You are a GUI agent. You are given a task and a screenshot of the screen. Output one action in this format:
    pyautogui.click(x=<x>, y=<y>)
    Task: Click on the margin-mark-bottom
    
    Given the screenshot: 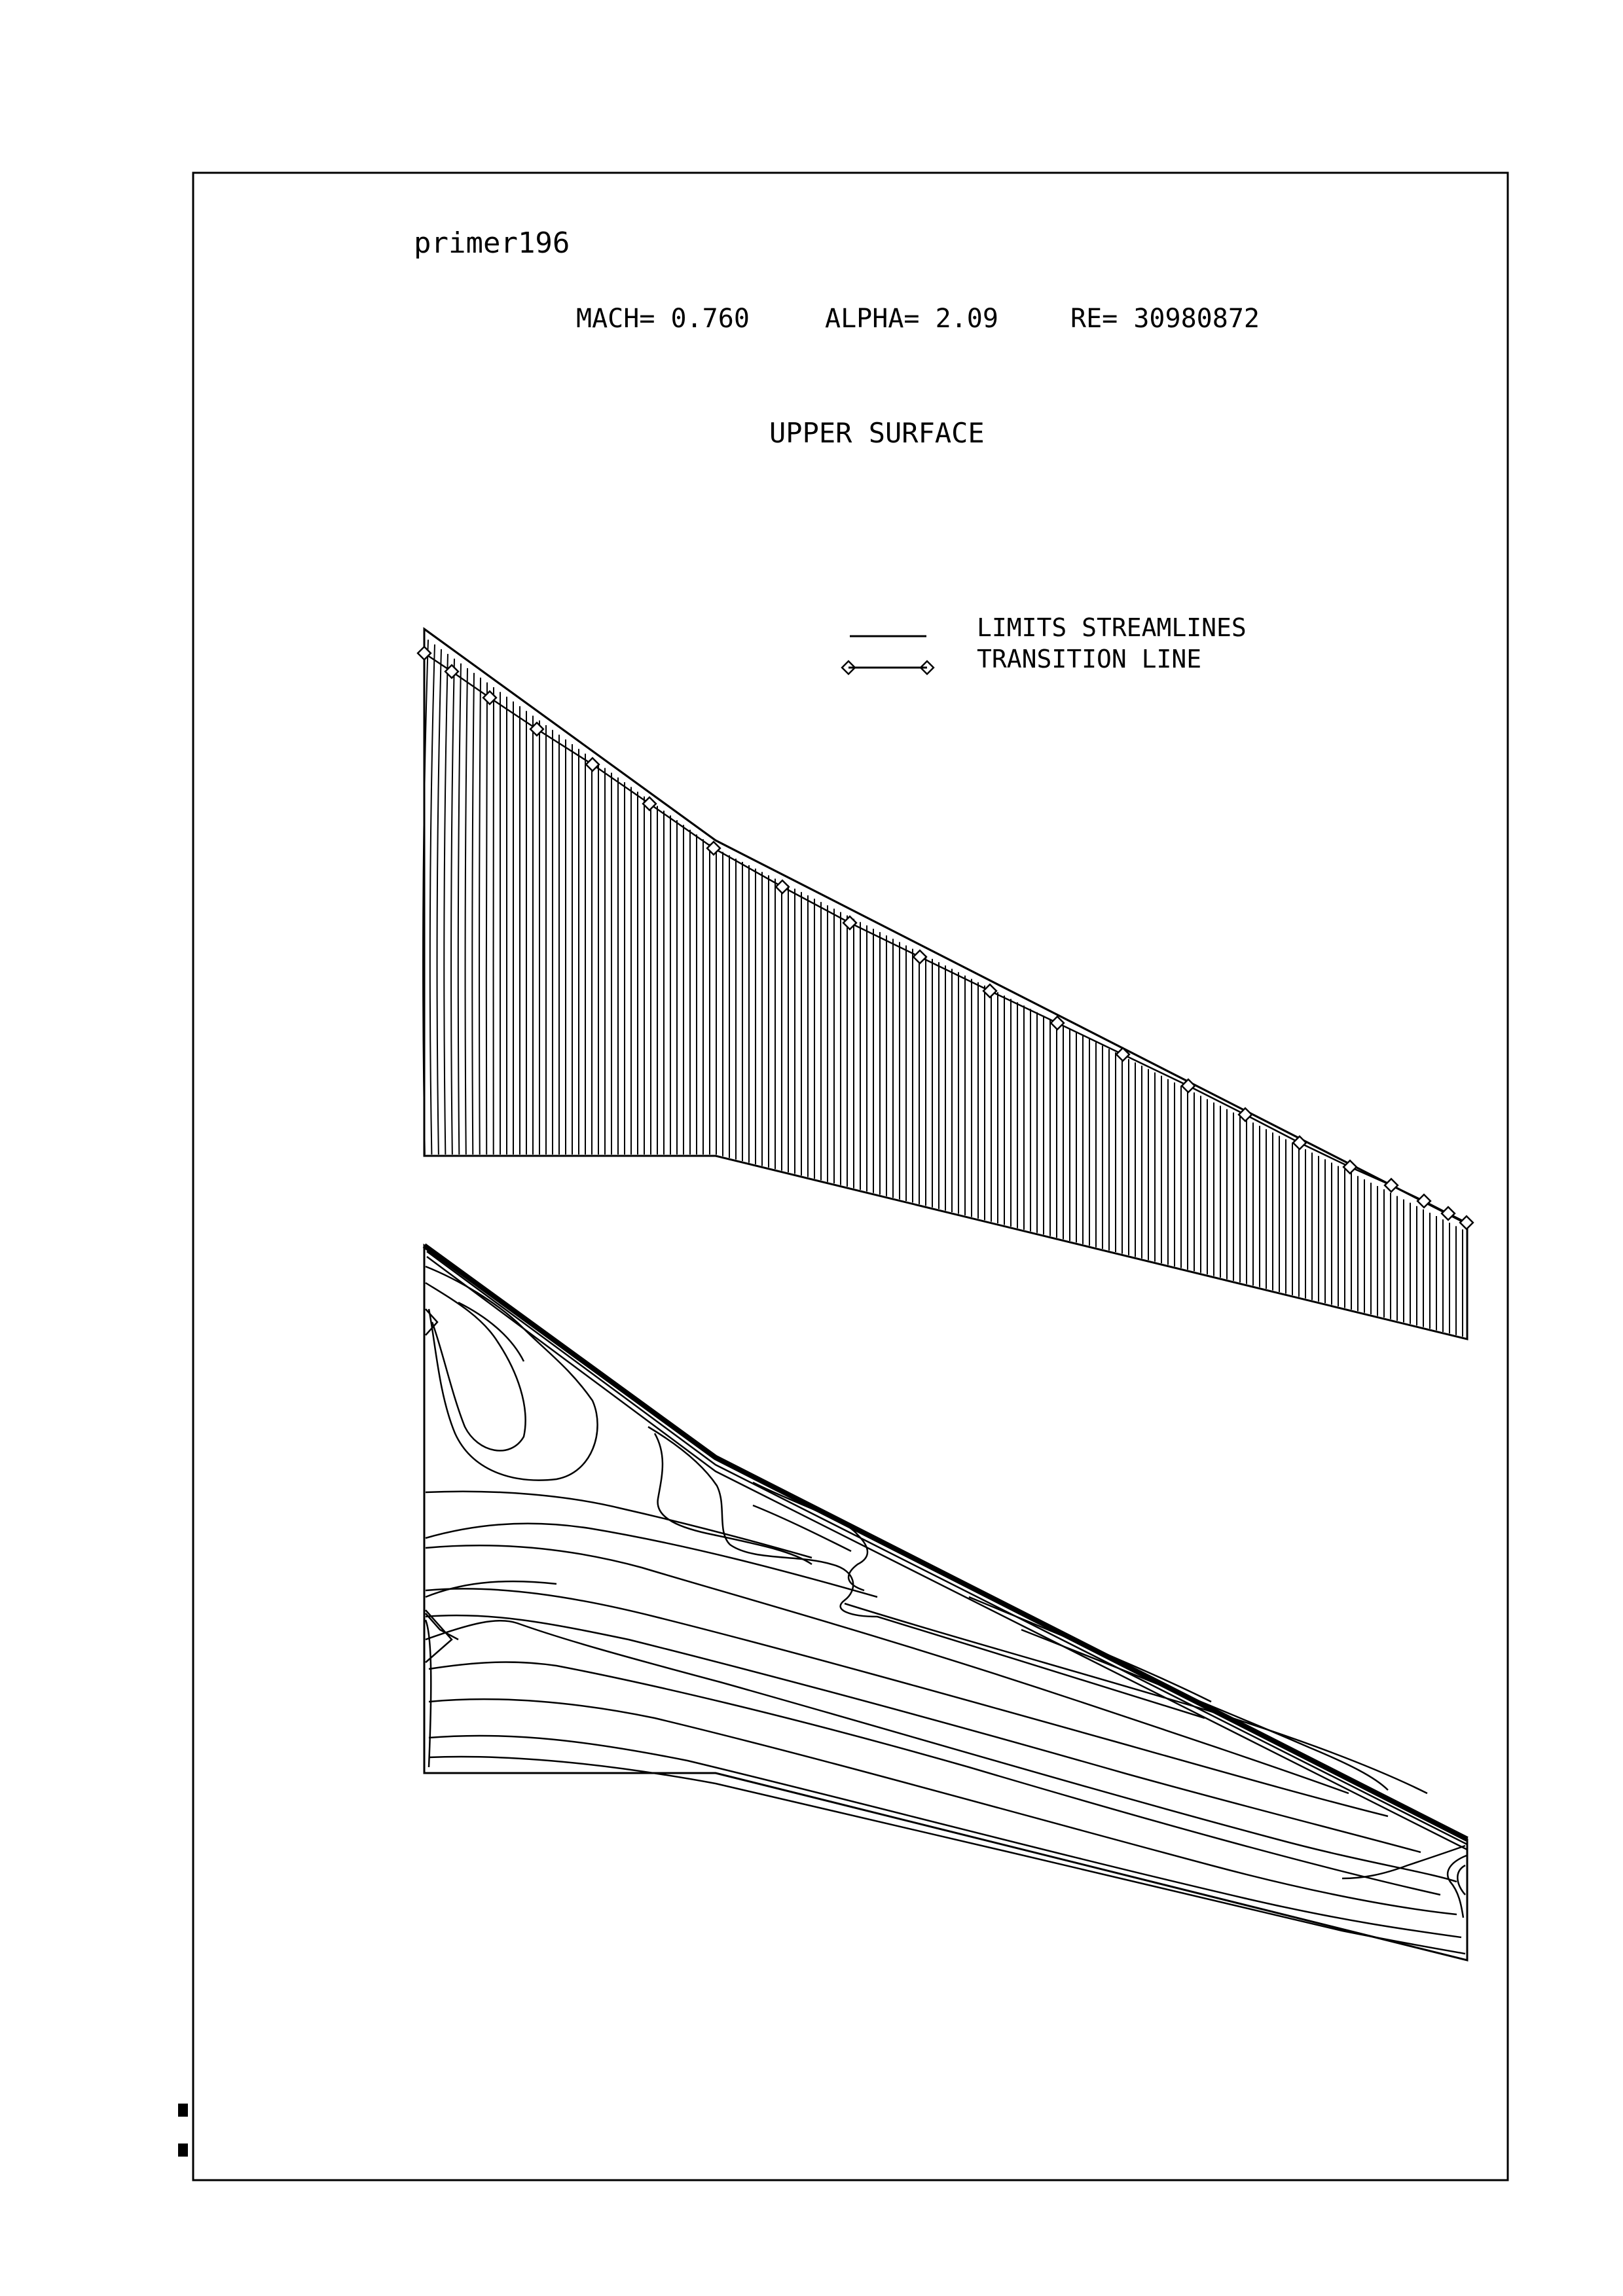 What is the action you would take?
    pyautogui.click(x=183, y=2150)
    